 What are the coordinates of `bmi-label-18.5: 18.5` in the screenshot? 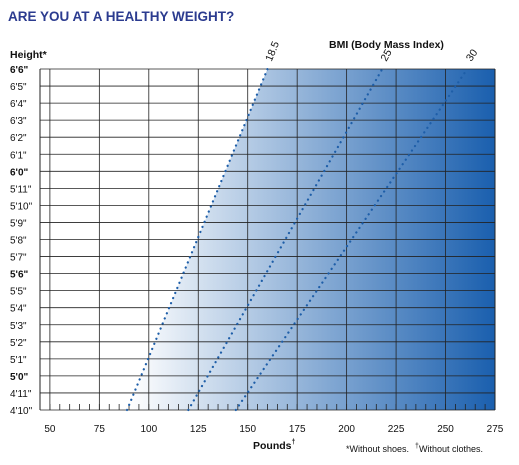 It's located at (272, 52).